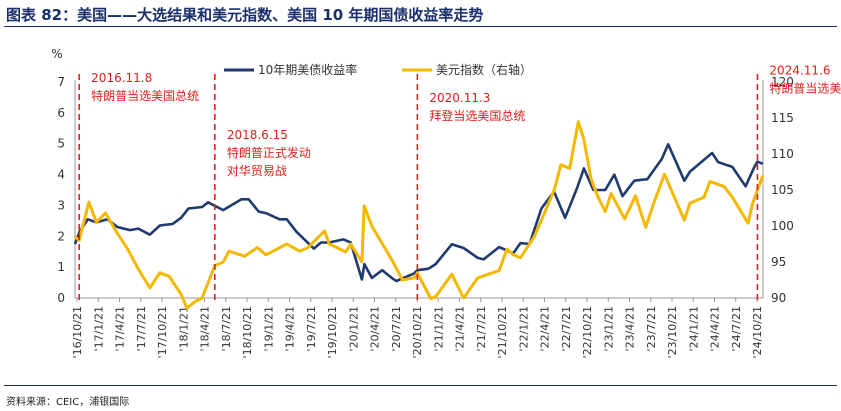 The image size is (841, 411). Describe the element at coordinates (226, 328) in the screenshot. I see `x-tick-label: '18/7/21` at that location.